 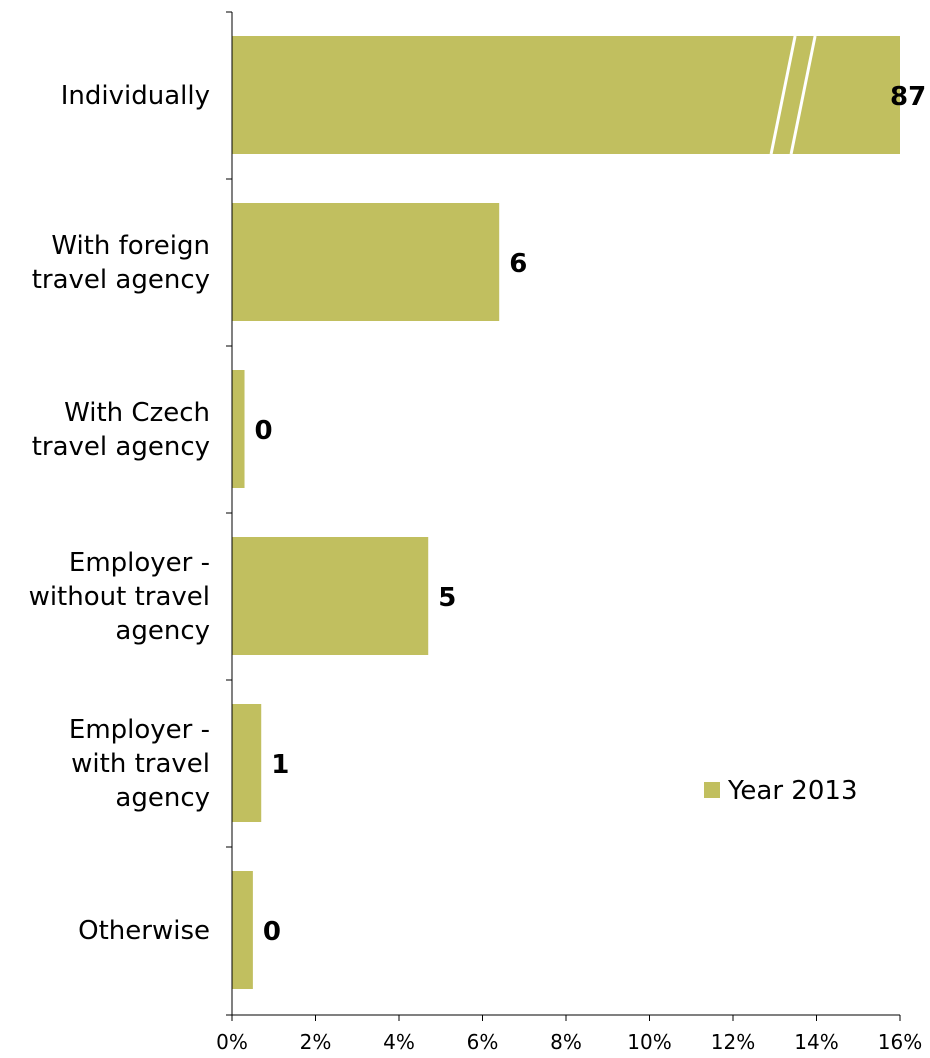 What do you see at coordinates (900, 1042) in the screenshot?
I see `x-tick-label-8: 16%` at bounding box center [900, 1042].